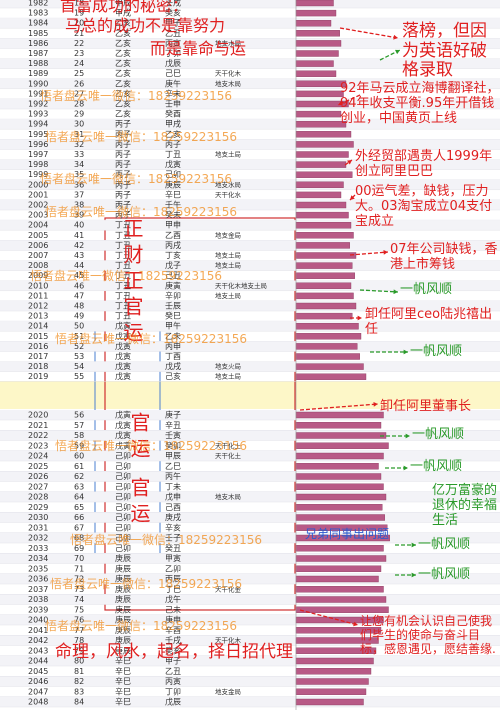  I want to click on age-cell: 66, so click(79, 517).